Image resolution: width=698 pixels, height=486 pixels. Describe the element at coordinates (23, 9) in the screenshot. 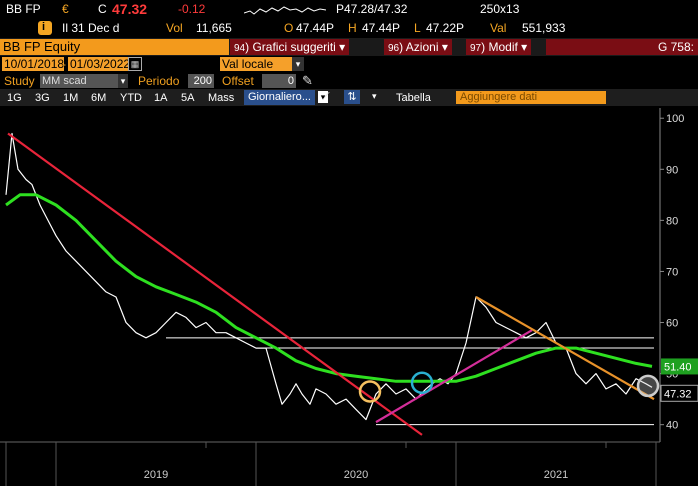

I see `ticker-symbol: BB FP` at that location.